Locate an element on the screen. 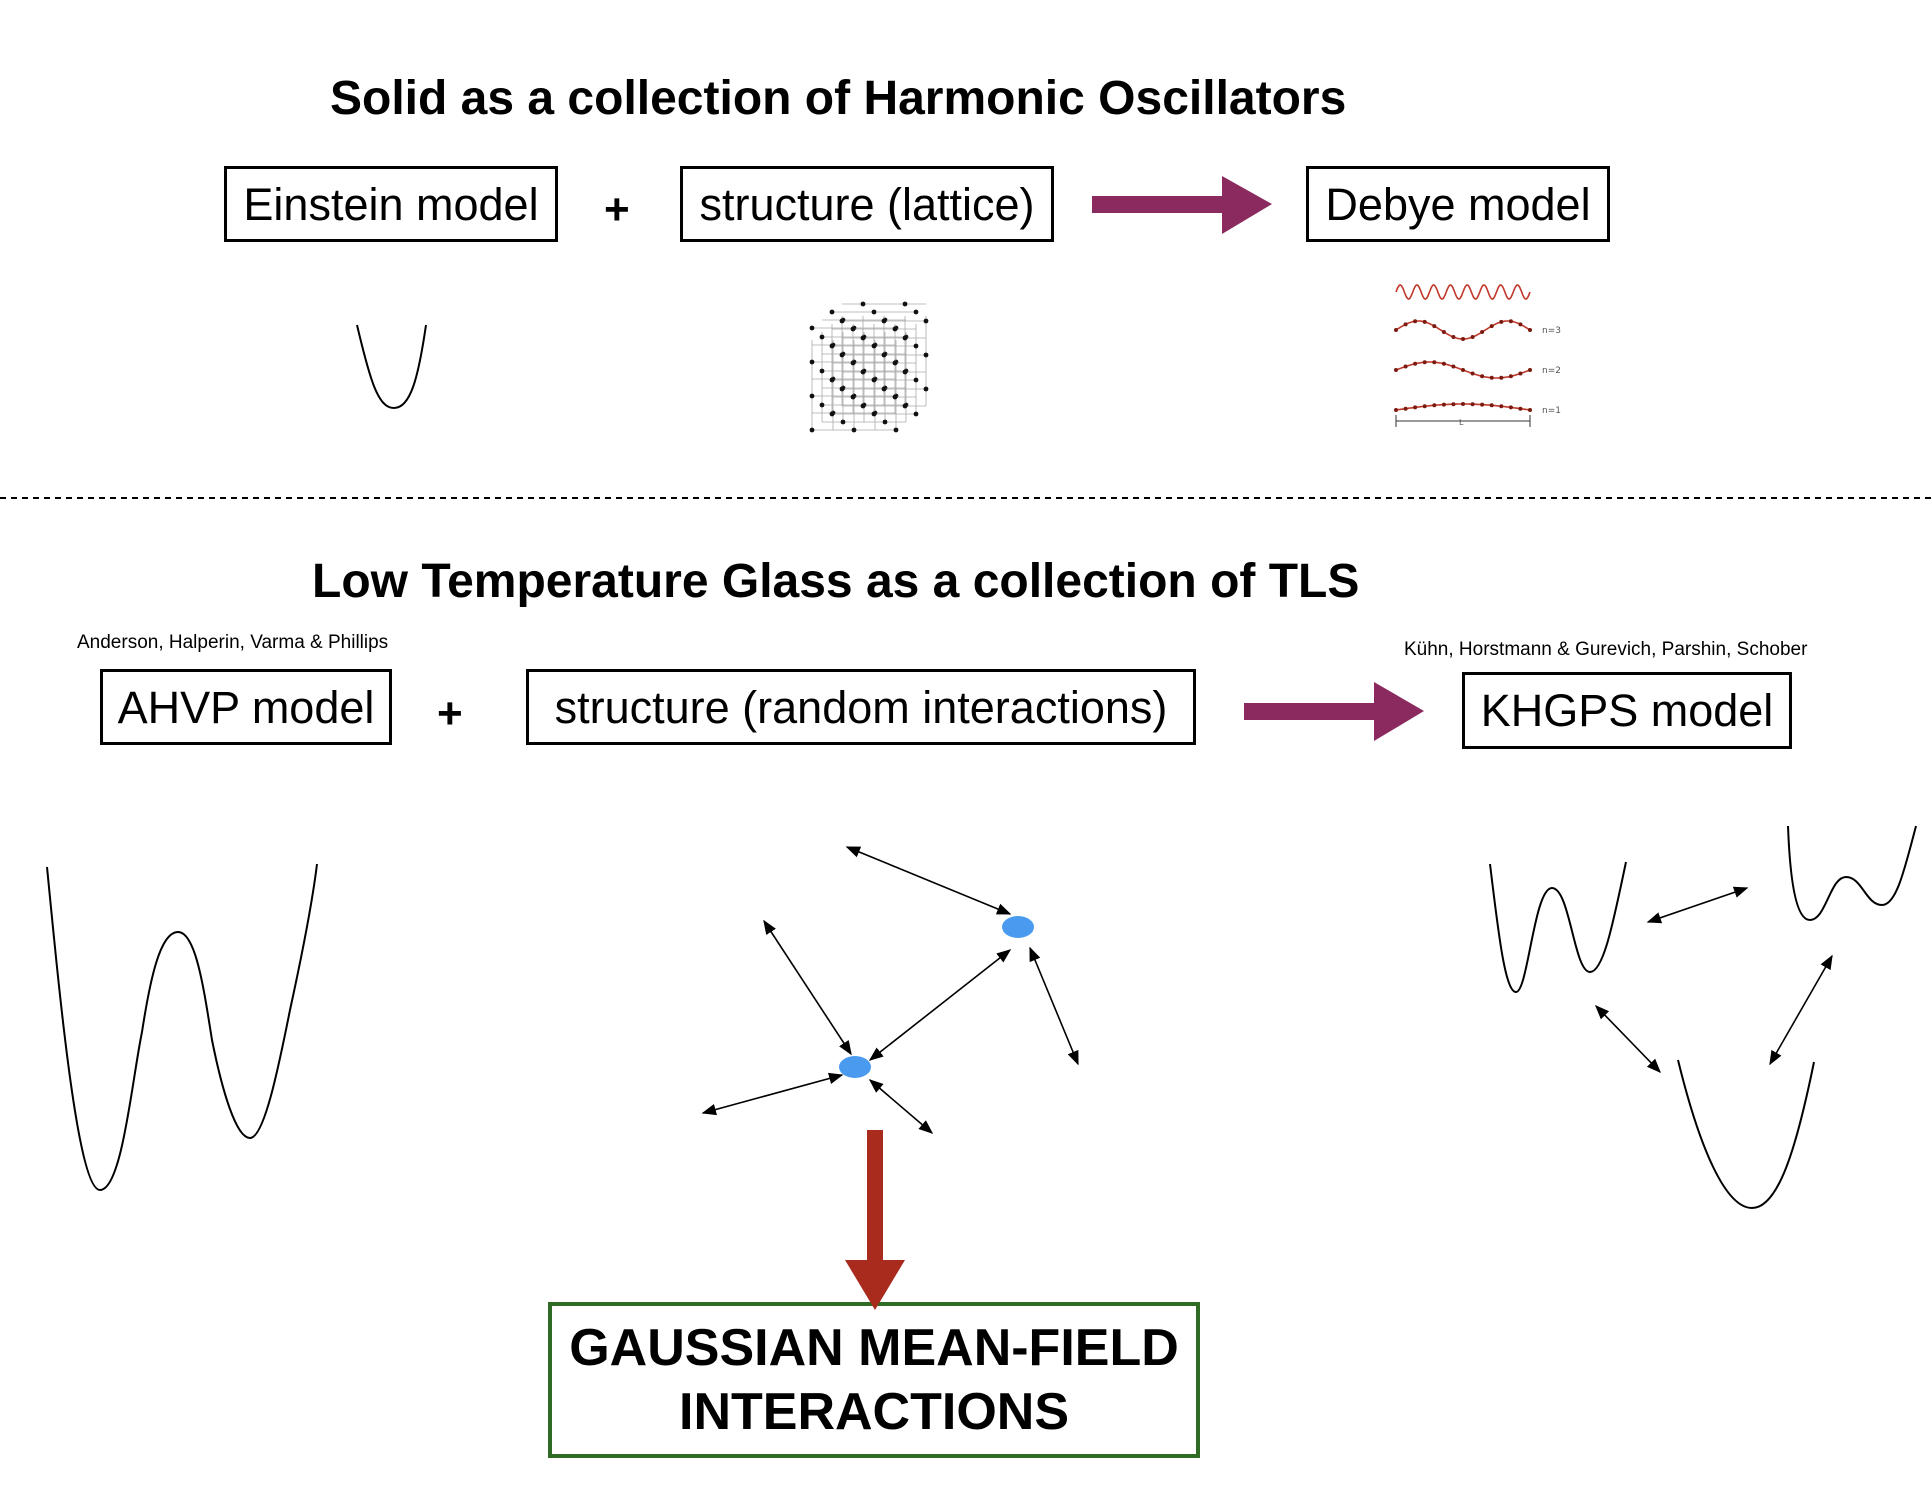  result-line-2: INTERACTIONS is located at coordinates (874, 1412).